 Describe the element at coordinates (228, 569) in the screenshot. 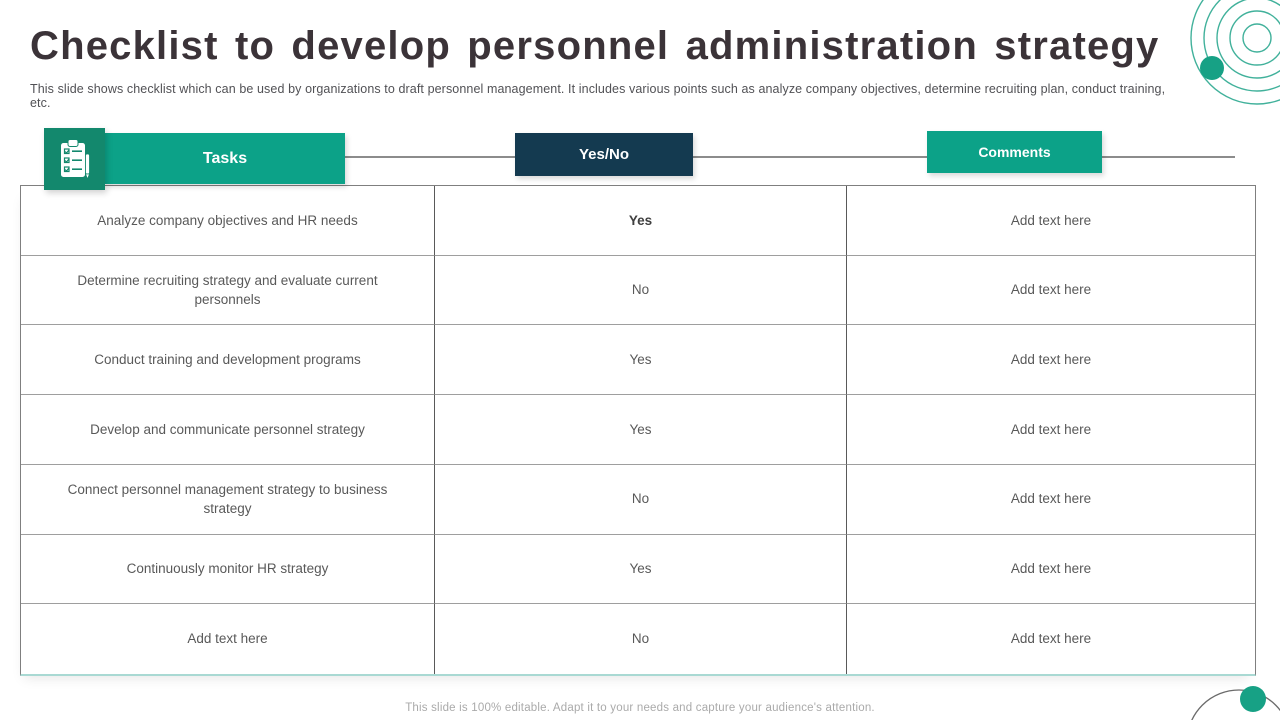

I see `task-cell: Continuously monitor HR strategy` at that location.